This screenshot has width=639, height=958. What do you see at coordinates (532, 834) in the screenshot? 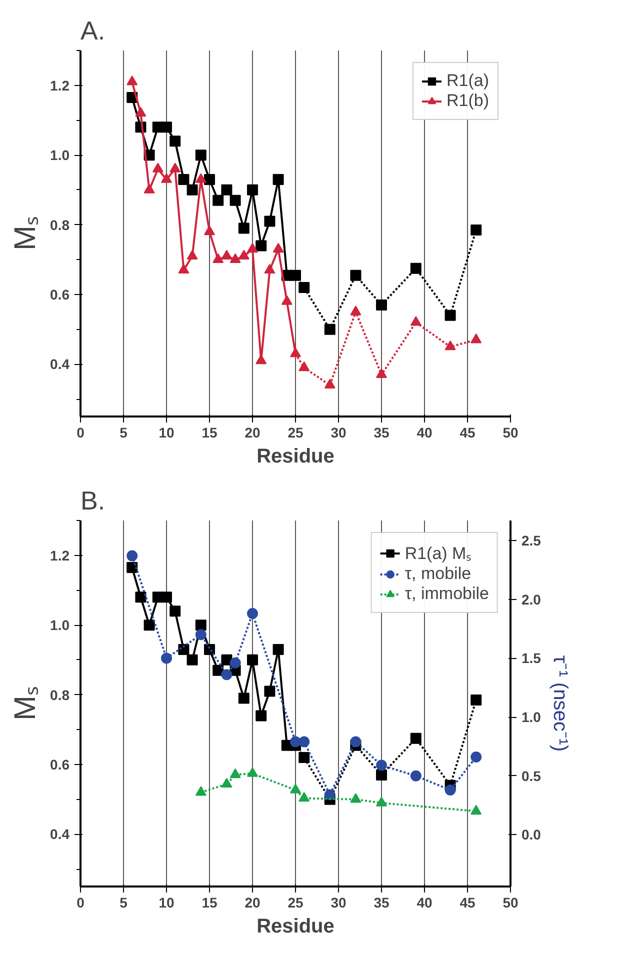
I see `y2-tick-label: 0.0` at bounding box center [532, 834].